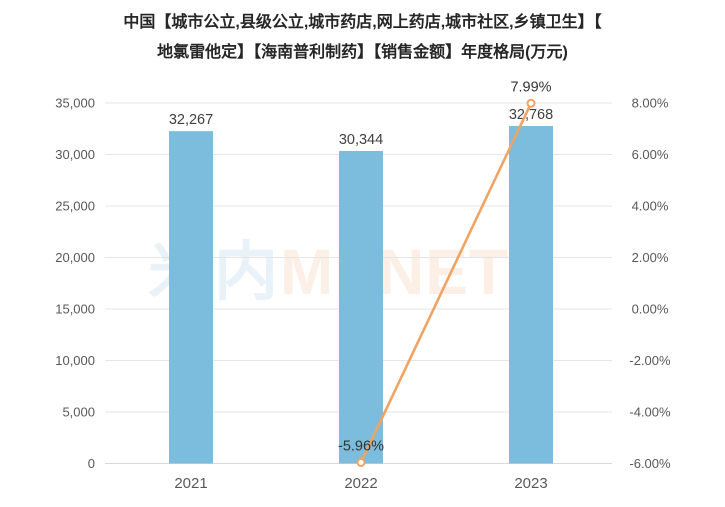 The image size is (725, 507). I want to click on right-axis-tick-label: -2.00%, so click(650, 360).